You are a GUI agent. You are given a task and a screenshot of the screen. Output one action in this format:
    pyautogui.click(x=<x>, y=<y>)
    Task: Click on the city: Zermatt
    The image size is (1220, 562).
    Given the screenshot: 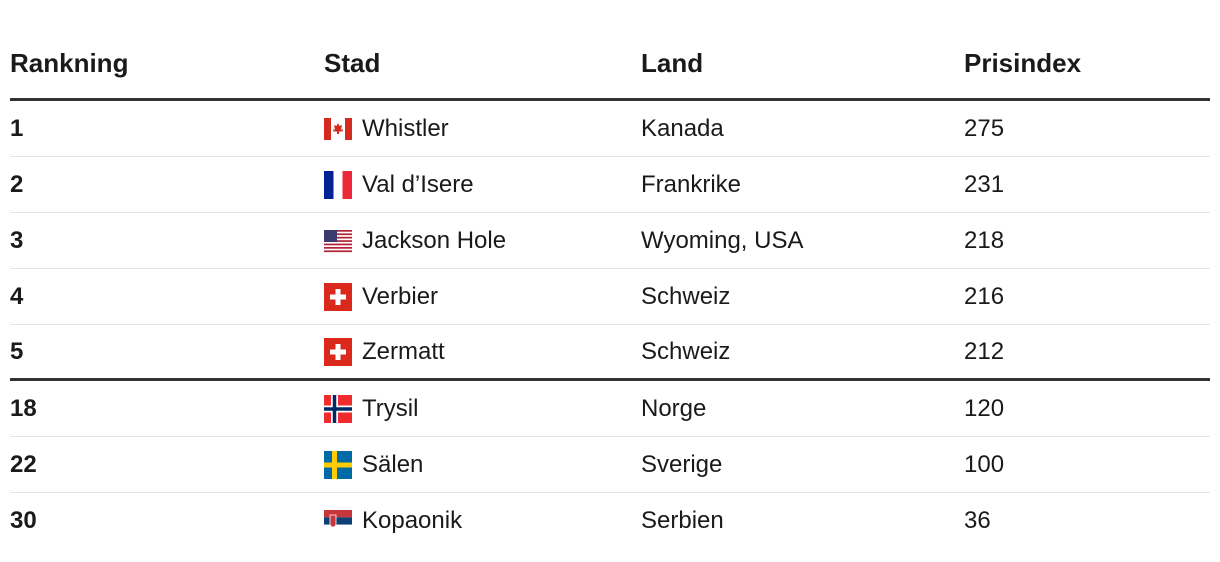 What is the action you would take?
    pyautogui.click(x=384, y=351)
    